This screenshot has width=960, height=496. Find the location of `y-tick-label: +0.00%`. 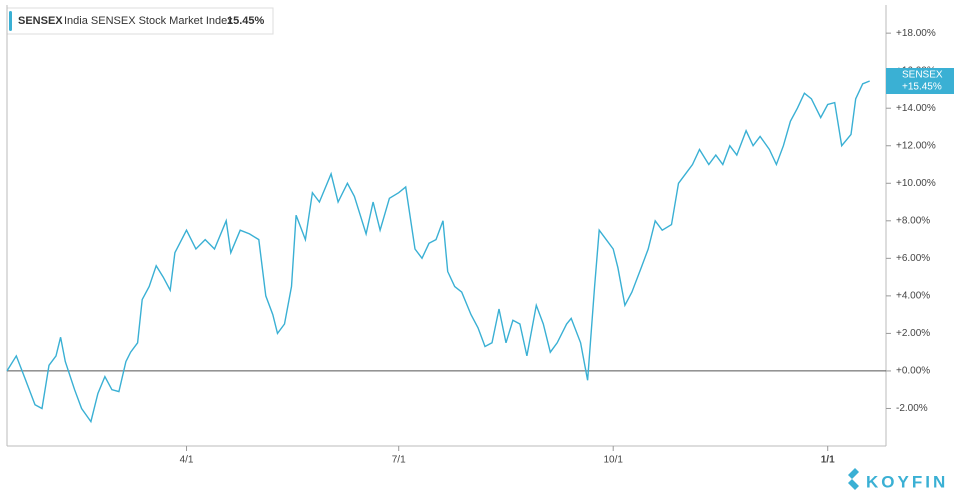

y-tick-label: +0.00% is located at coordinates (913, 371).